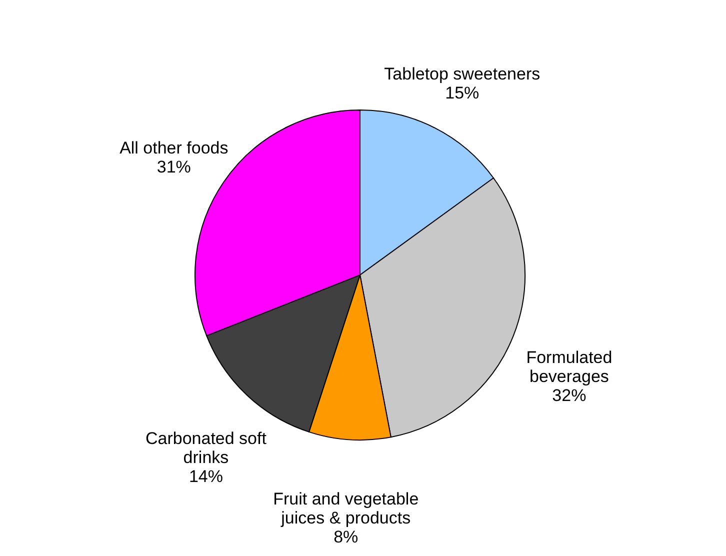  What do you see at coordinates (173, 167) in the screenshot?
I see `data-label: 31%` at bounding box center [173, 167].